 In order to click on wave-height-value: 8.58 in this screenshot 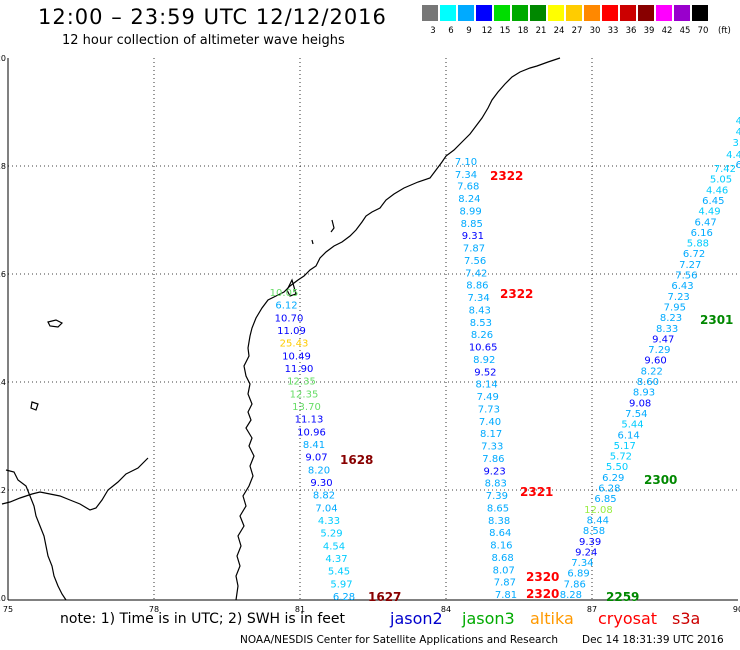, I will do `click(594, 531)`.